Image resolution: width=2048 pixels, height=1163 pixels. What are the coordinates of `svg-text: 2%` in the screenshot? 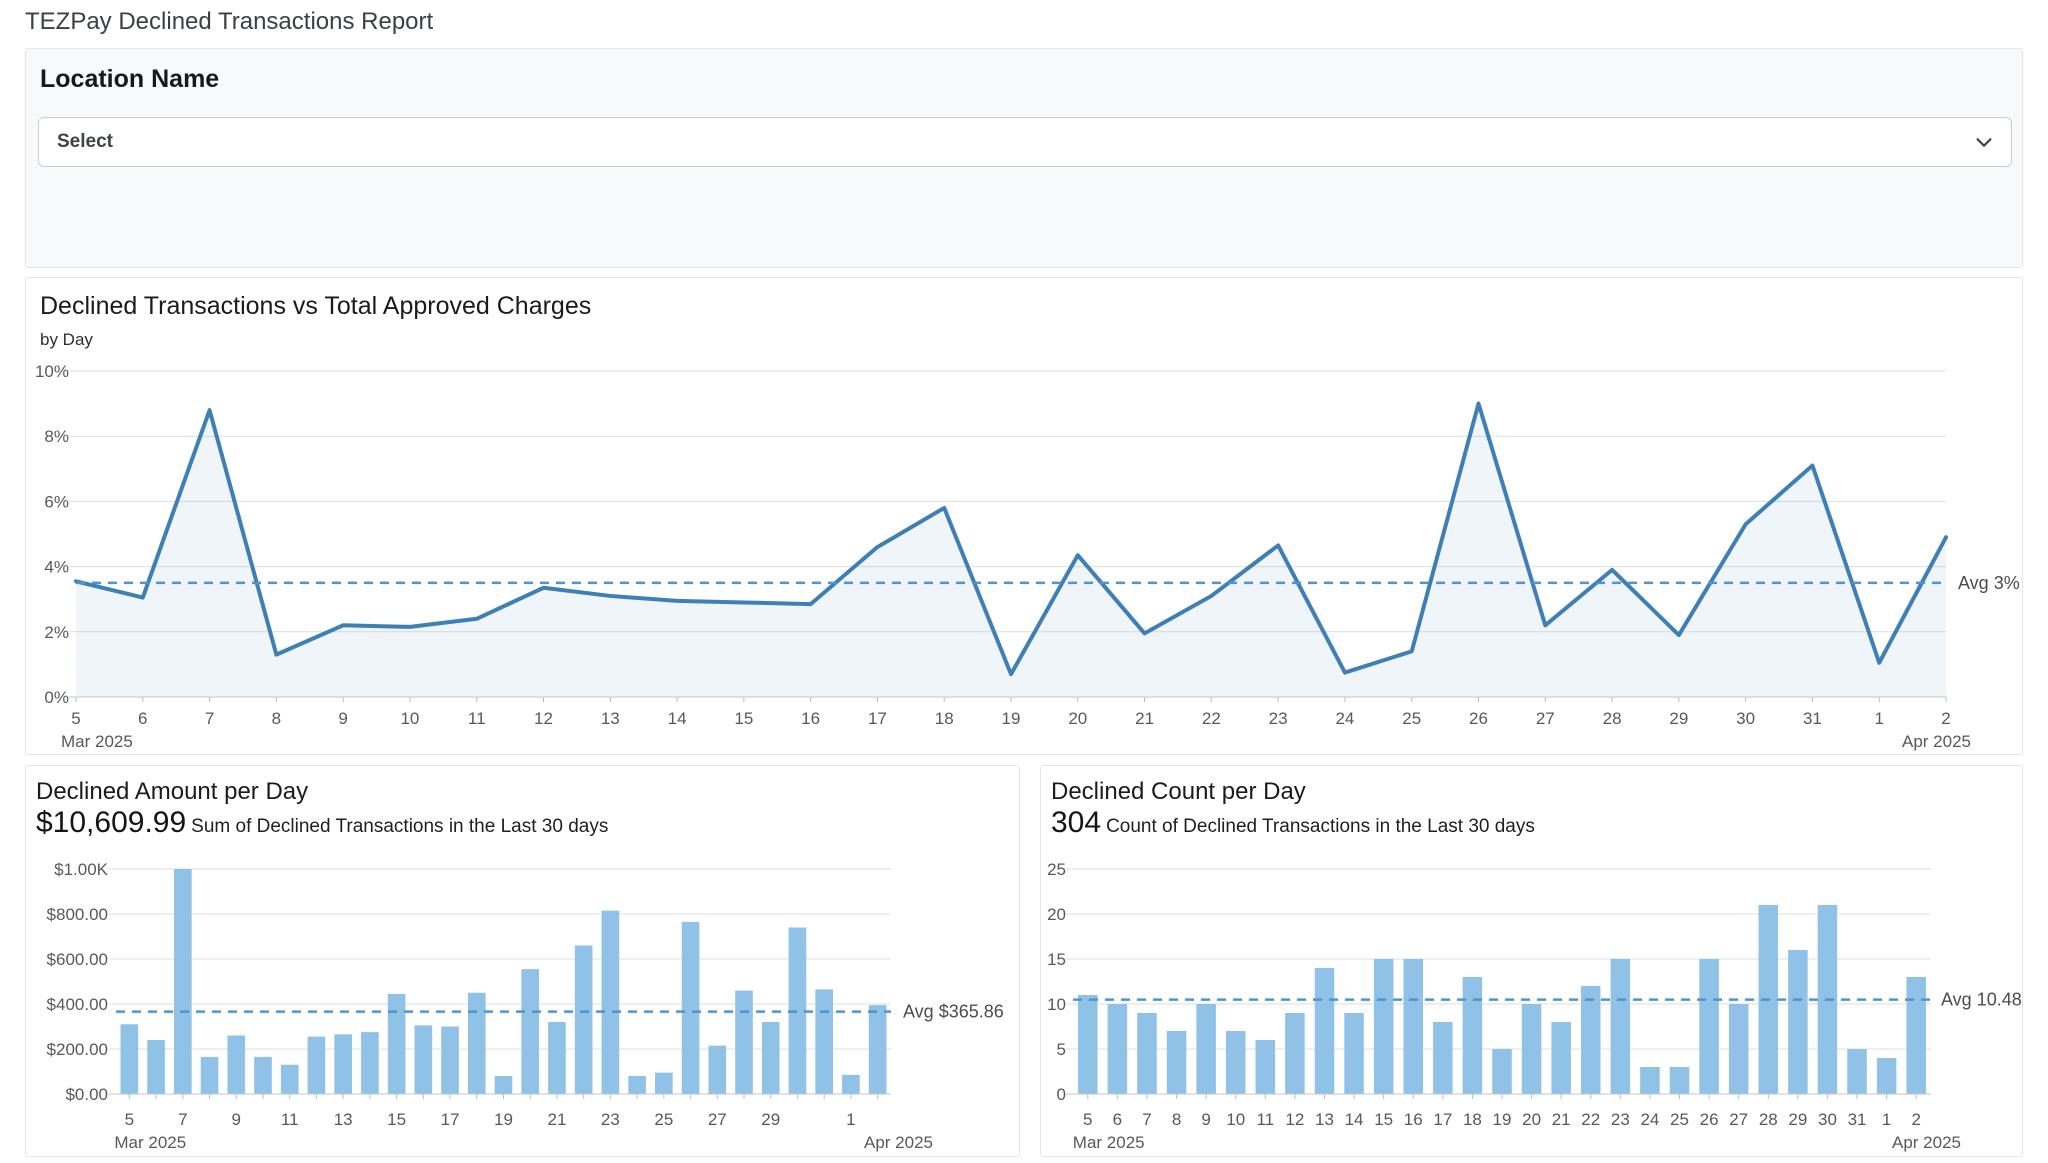 It's located at (56, 632).